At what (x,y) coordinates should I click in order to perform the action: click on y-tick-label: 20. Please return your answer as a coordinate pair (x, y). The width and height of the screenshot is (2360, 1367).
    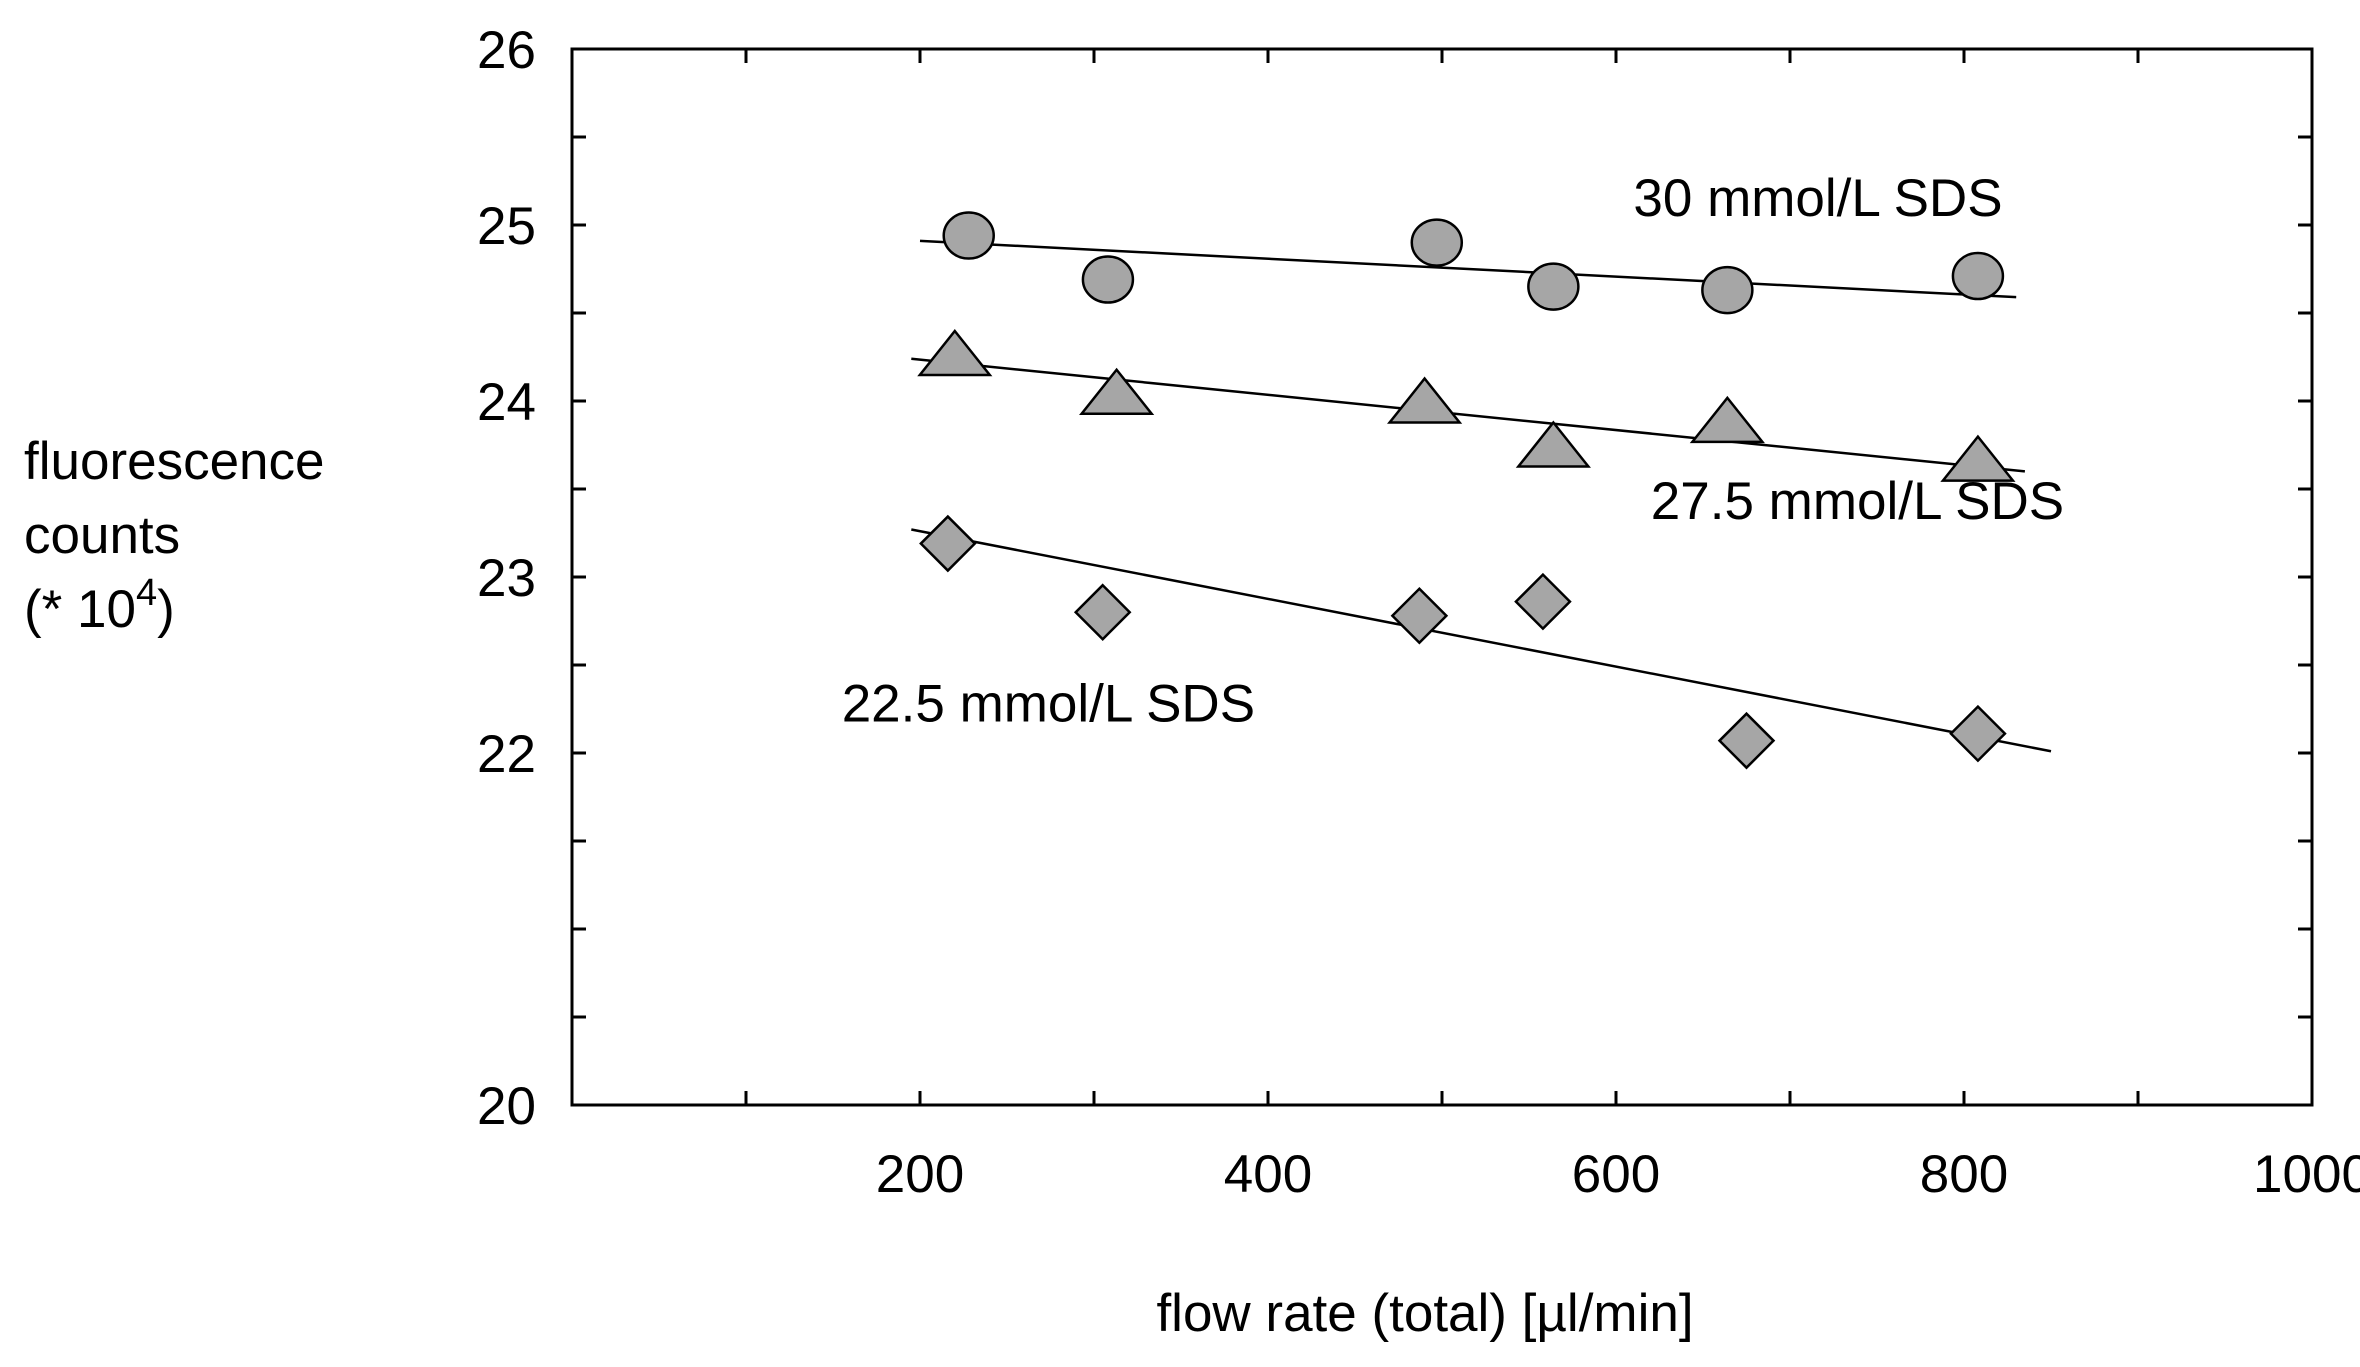
    Looking at the image, I should click on (506, 1106).